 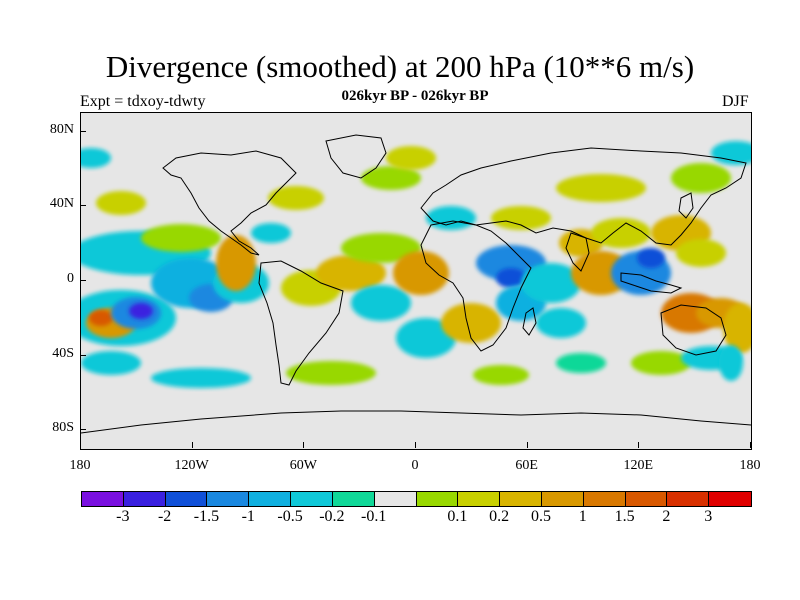 I want to click on colorbar-label: 2, so click(x=666, y=516).